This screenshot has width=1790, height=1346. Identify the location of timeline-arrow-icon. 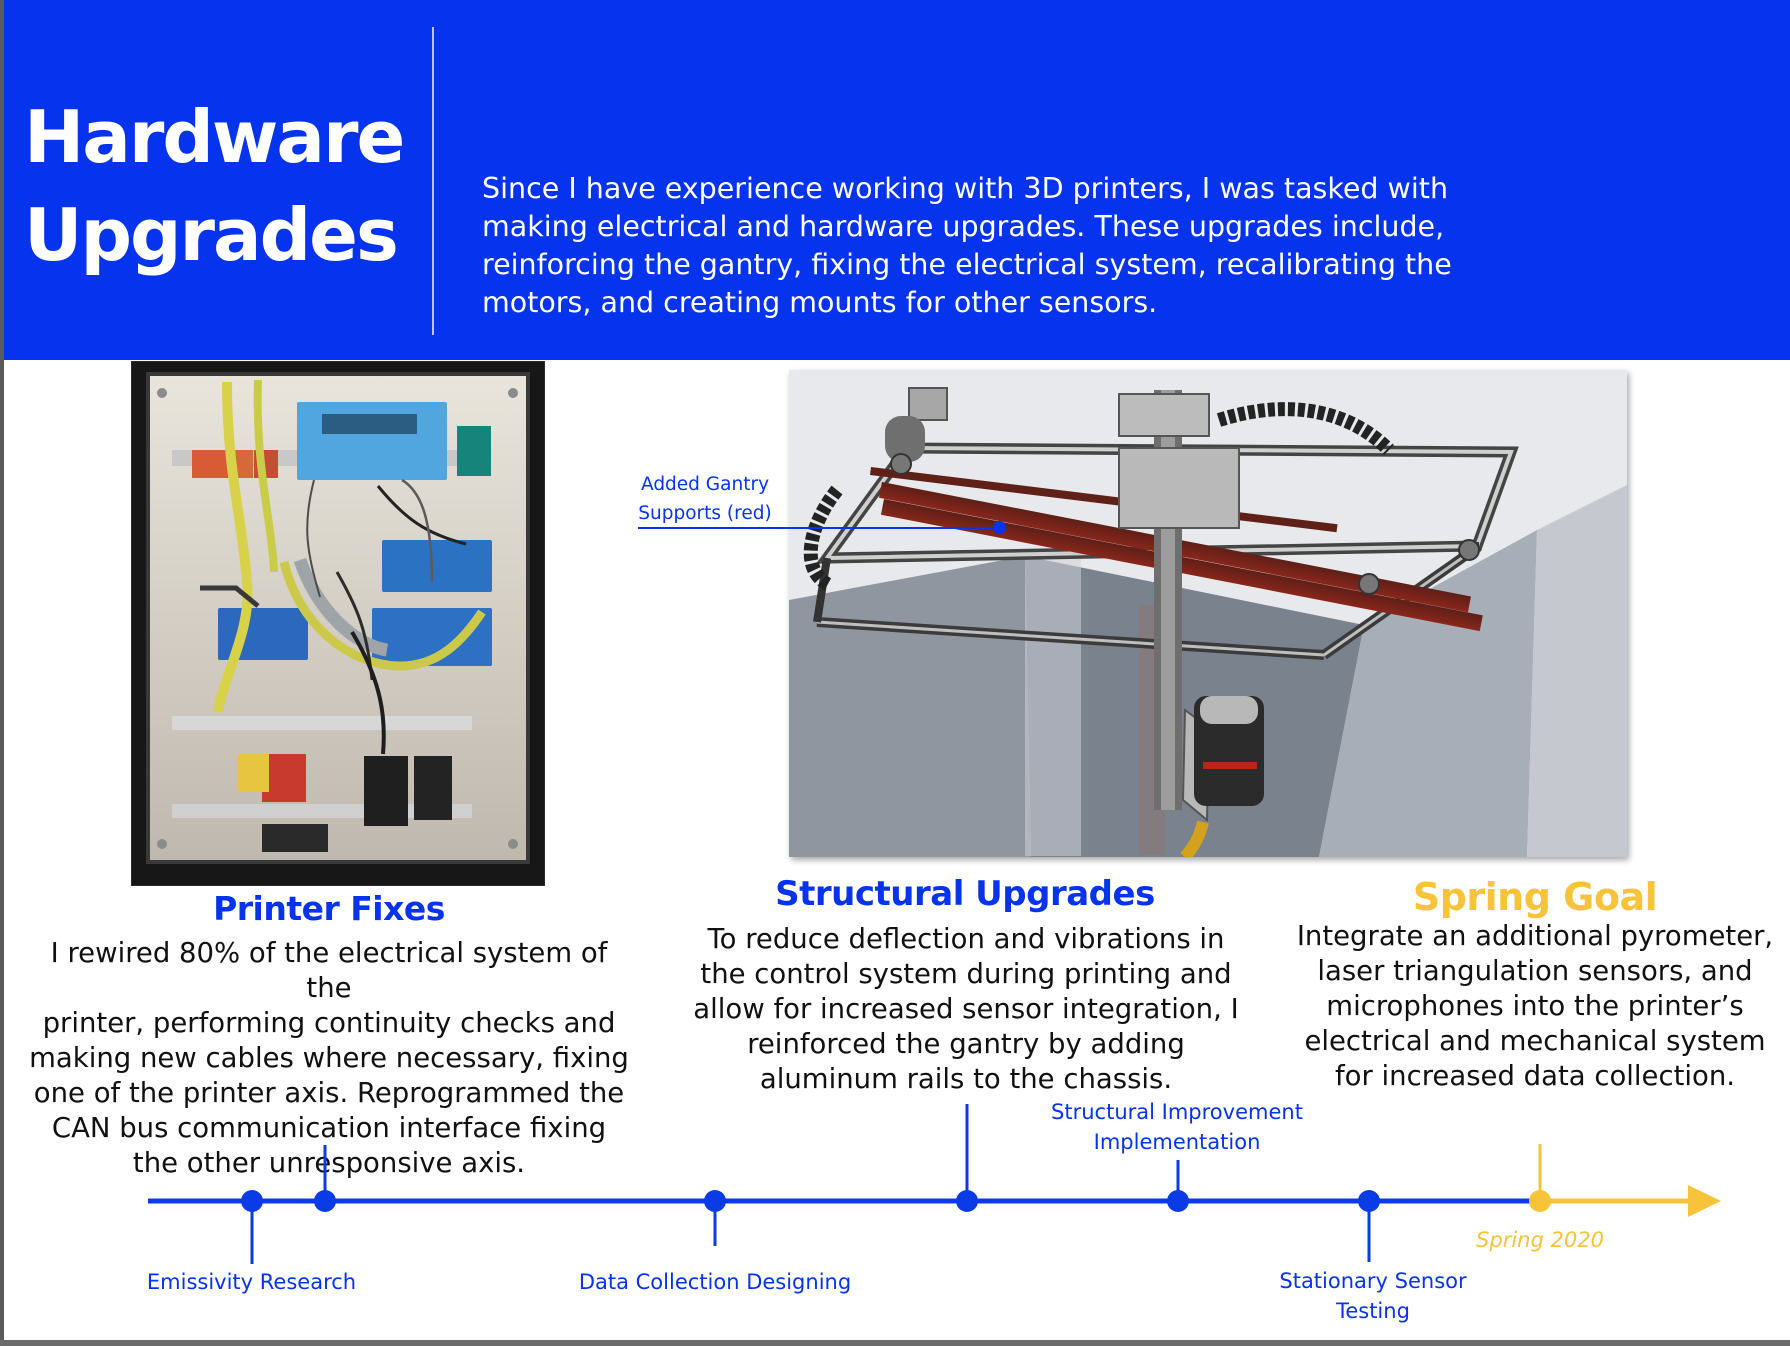
(1704, 1201).